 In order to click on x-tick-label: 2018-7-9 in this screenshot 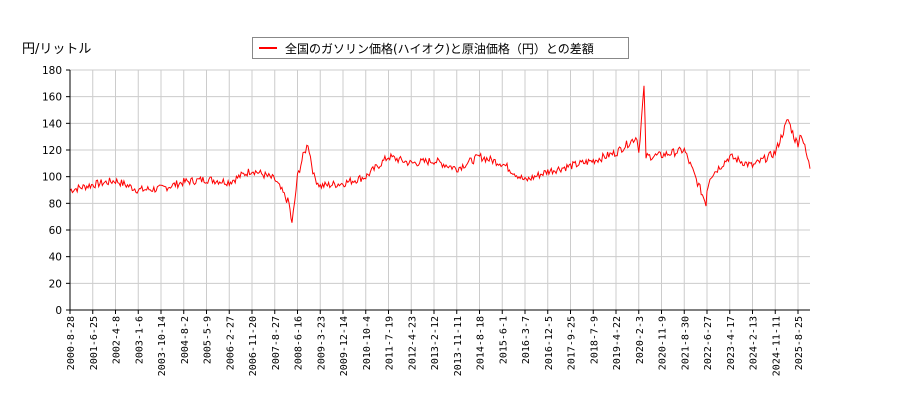, I will do `click(594, 340)`.